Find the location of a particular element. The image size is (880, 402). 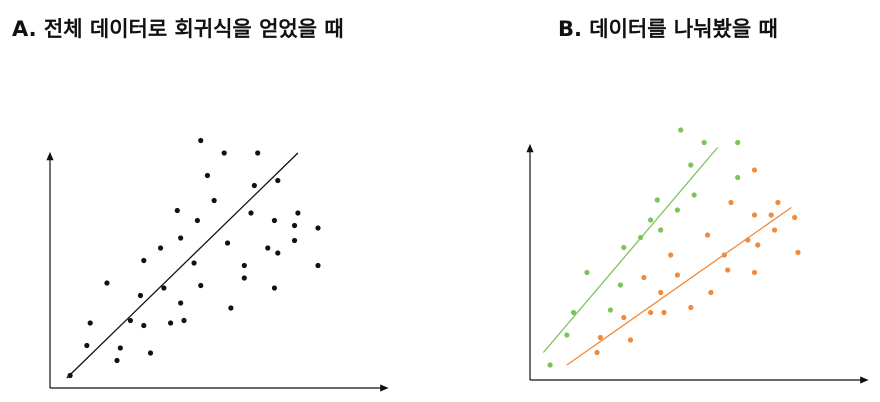

chart-title: A. 전체 데이터로 회귀식을 얻었을 때 is located at coordinates (178, 29).